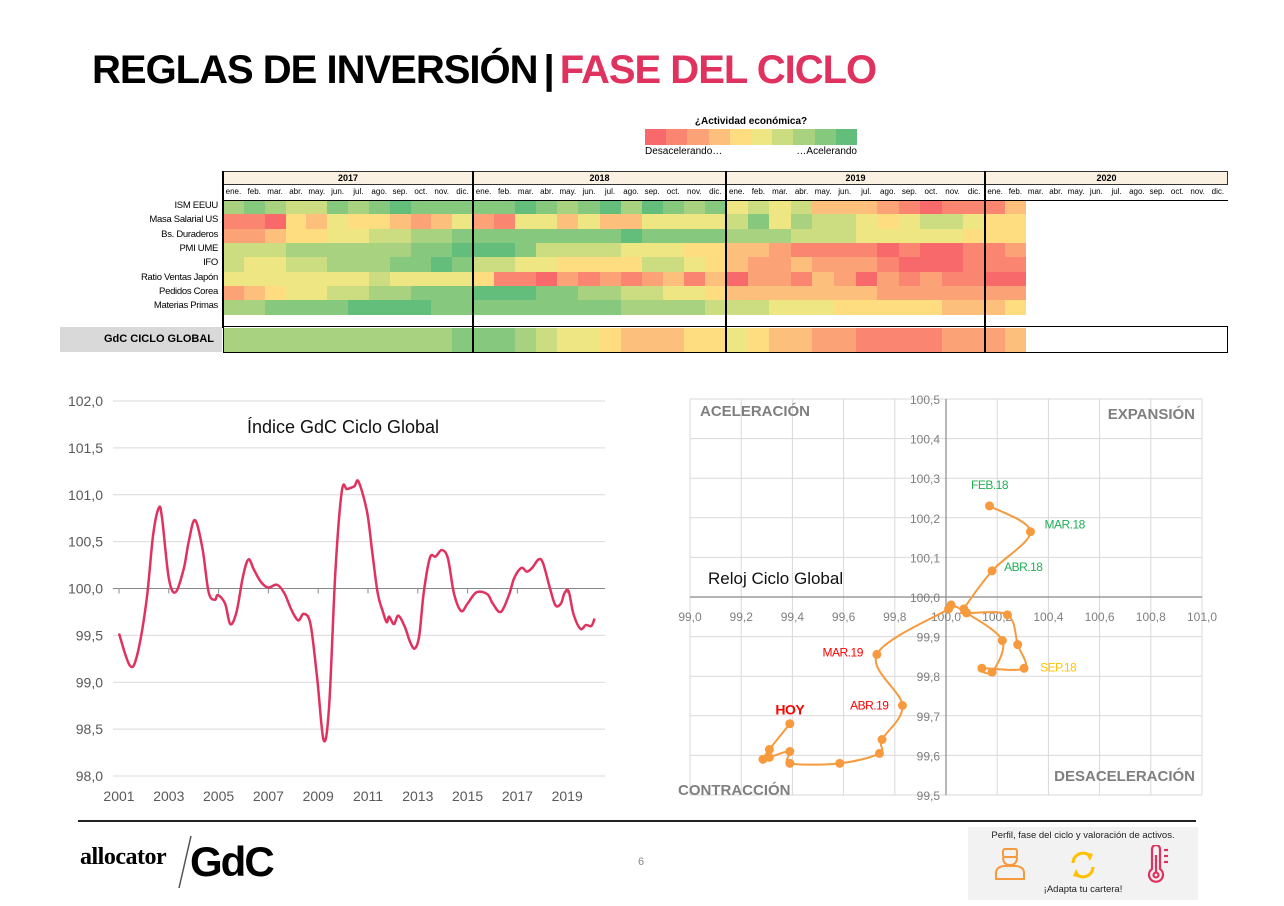 This screenshot has width=1284, height=906. Describe the element at coordinates (567, 796) in the screenshot. I see `x-tick-label: 2019` at that location.